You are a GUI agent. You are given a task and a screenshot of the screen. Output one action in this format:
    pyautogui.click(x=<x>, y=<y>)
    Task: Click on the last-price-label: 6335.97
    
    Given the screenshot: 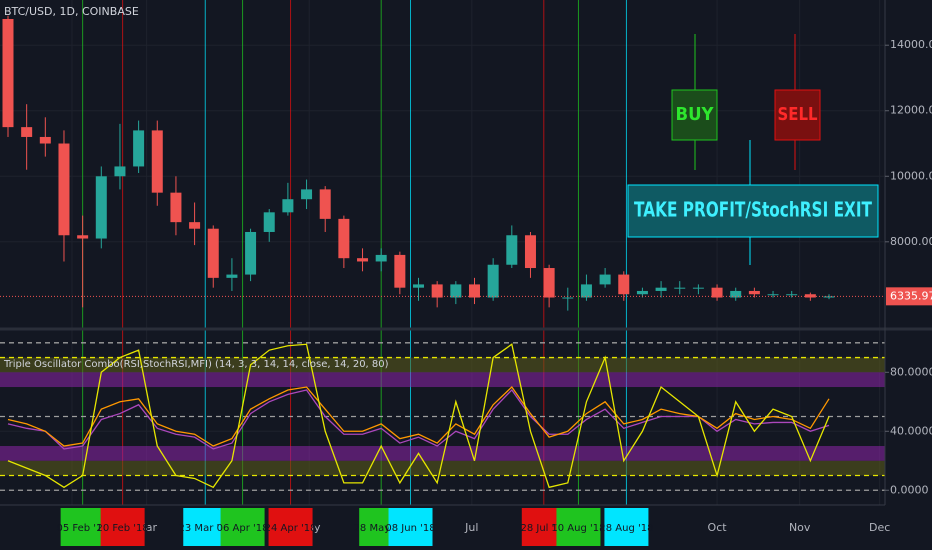 What is the action you would take?
    pyautogui.click(x=911, y=295)
    